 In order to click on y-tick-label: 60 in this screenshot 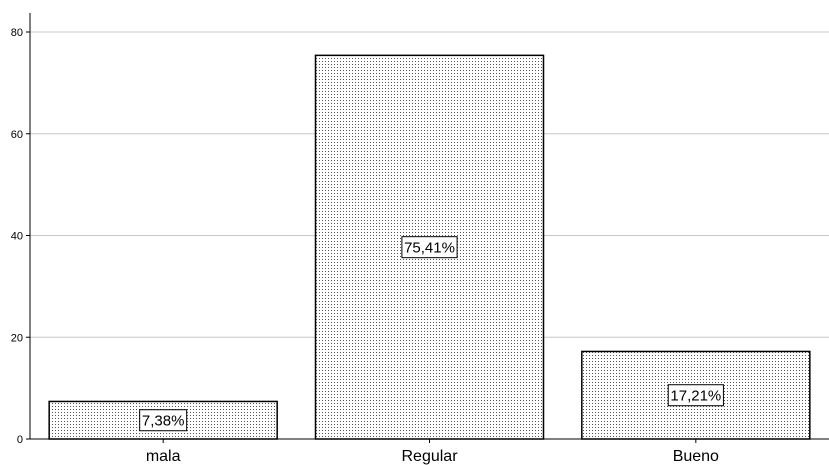, I will do `click(17, 135)`.